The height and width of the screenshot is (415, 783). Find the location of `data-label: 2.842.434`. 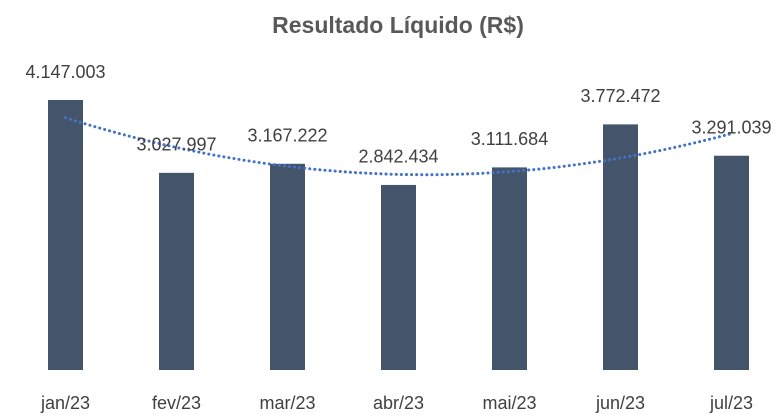

data-label: 2.842.434 is located at coordinates (398, 157).